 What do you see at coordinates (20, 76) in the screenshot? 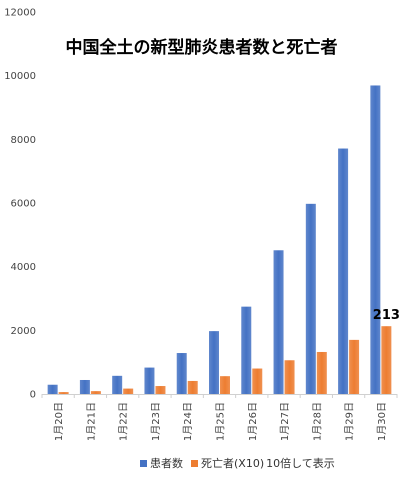
I see `y-tick-label: 10000` at bounding box center [20, 76].